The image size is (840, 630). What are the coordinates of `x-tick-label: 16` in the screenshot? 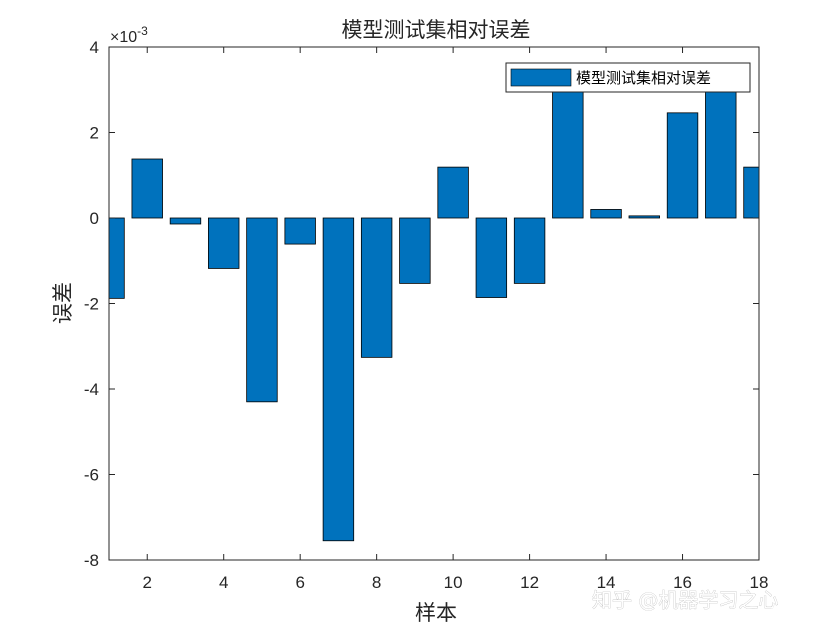 It's located at (682, 582).